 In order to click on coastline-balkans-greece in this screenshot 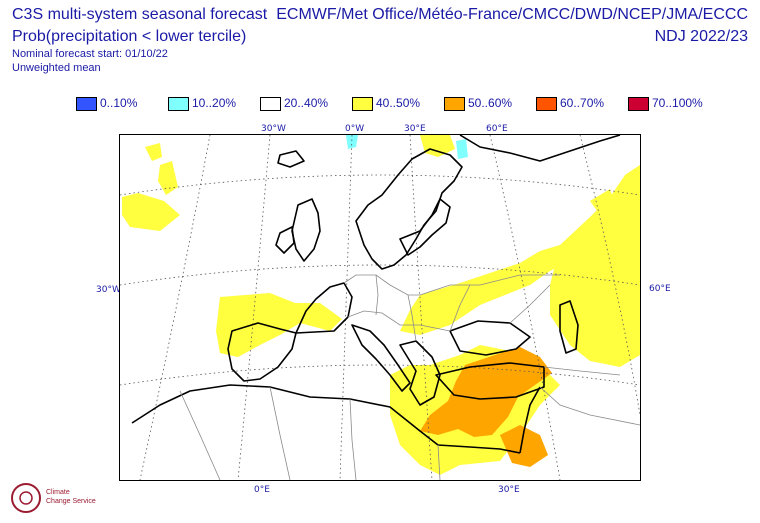, I will do `click(420, 373)`.